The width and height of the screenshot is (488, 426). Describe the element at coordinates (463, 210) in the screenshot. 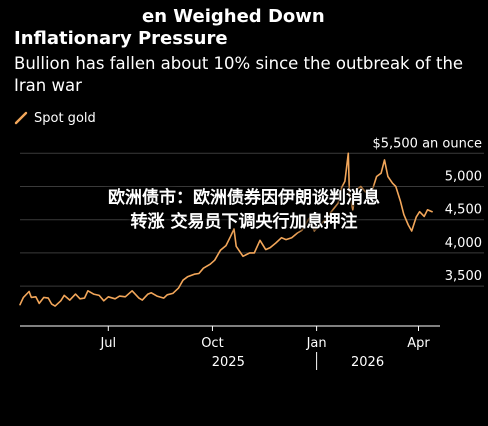

I see `y-tick-label: 4,500` at that location.